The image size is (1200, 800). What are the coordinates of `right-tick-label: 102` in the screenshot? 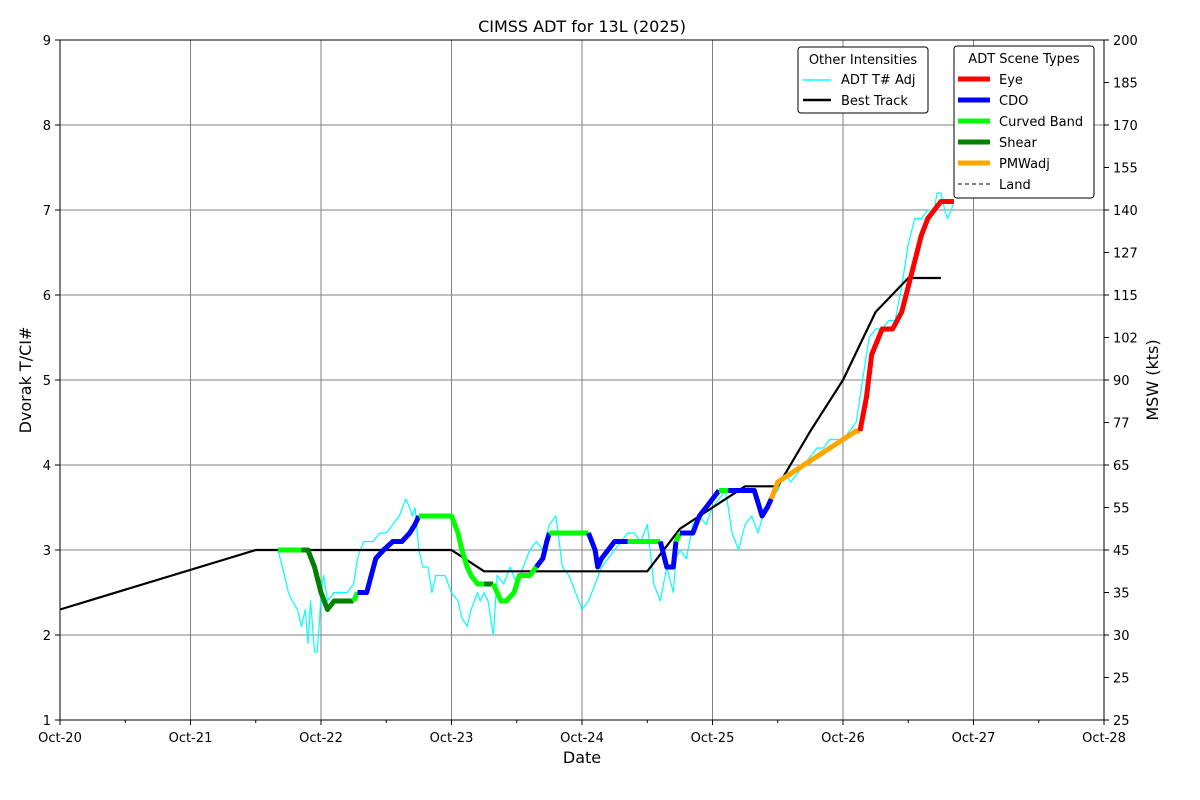 It's located at (1125, 339).